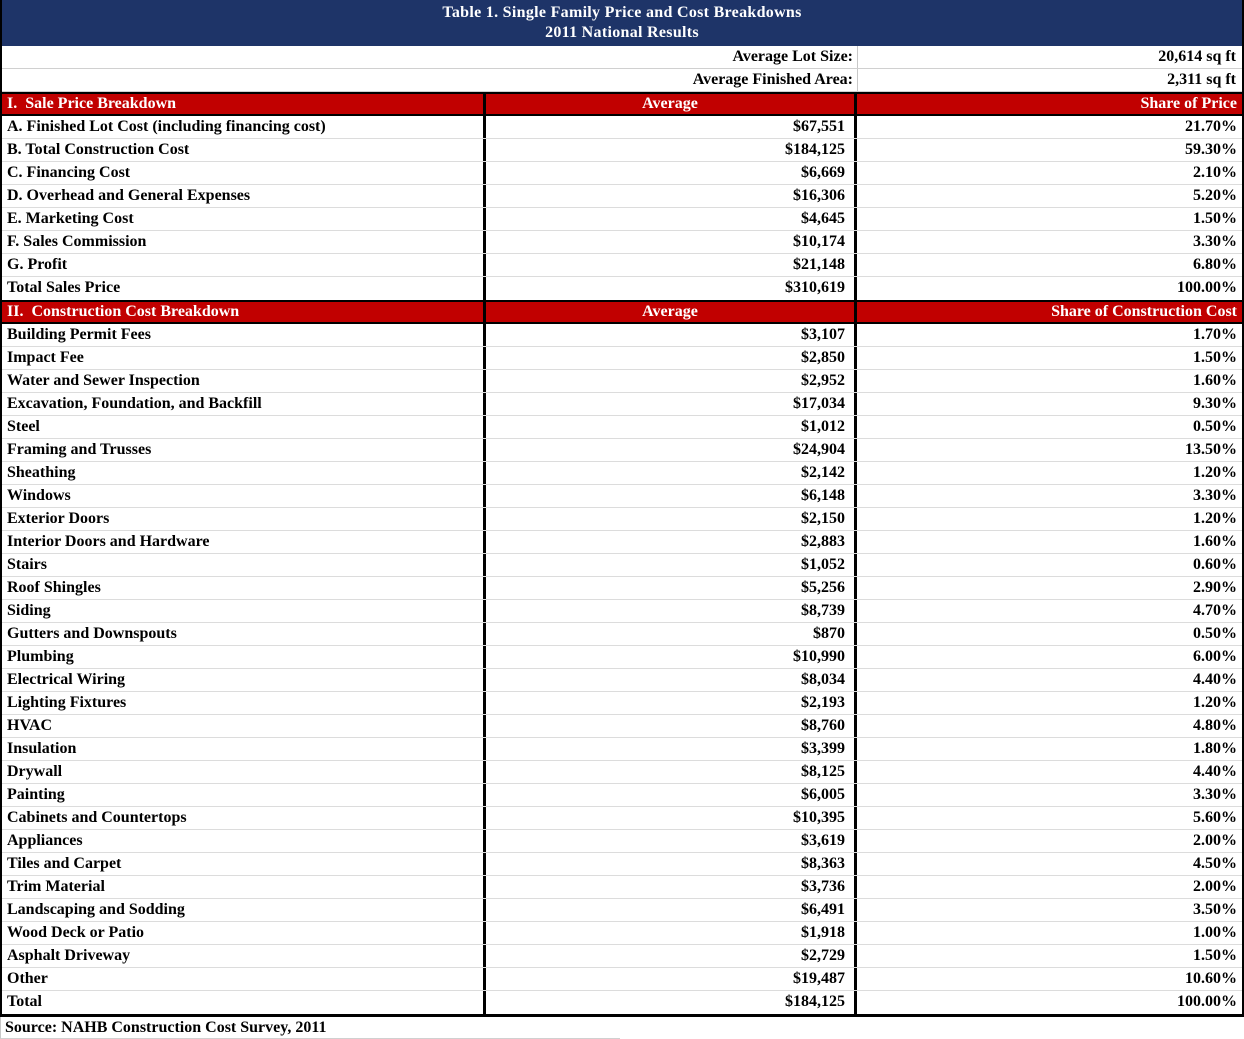 This screenshot has width=1244, height=1039. I want to click on table-row: Roof Shingles $5,256 2.90%, so click(622, 588).